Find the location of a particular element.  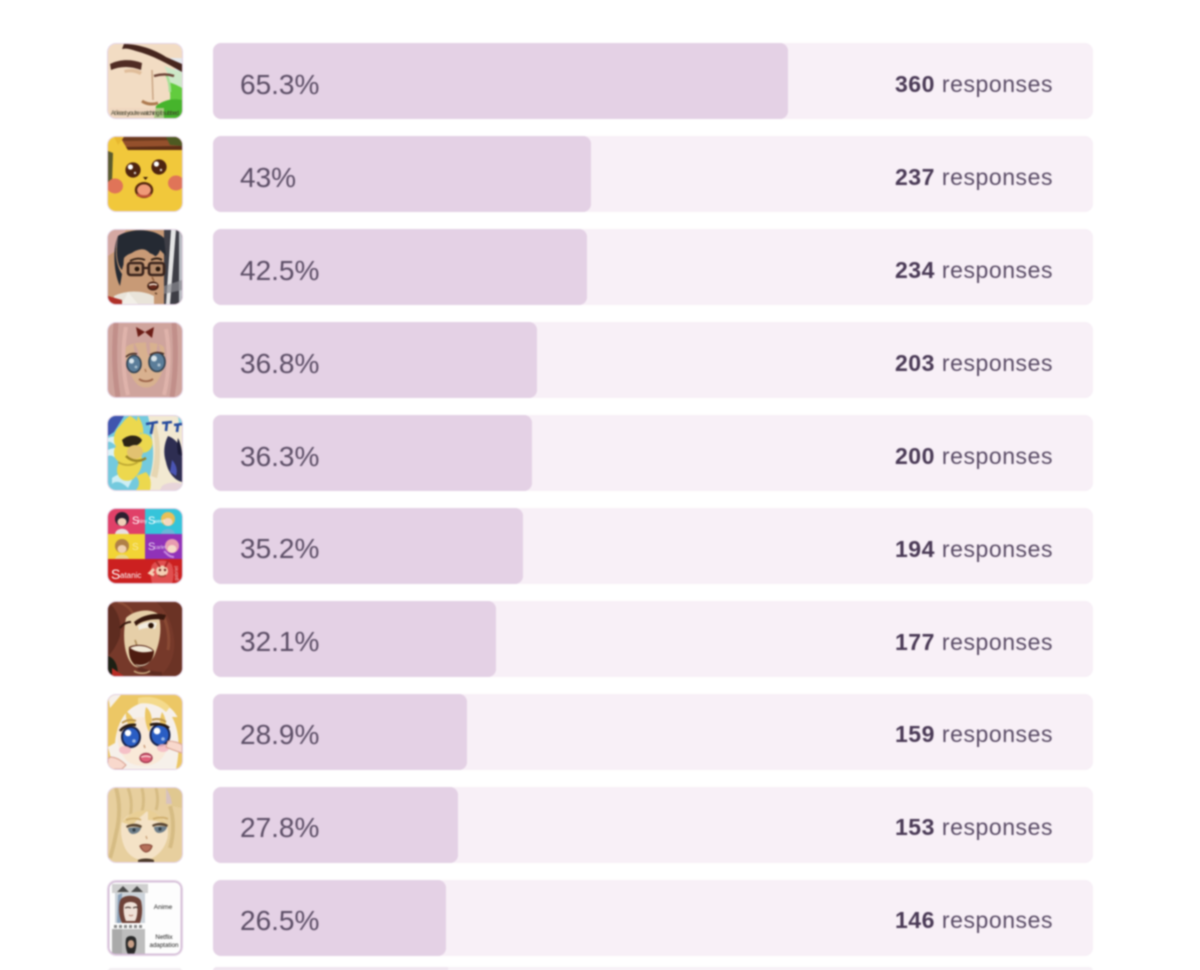

svg-text: Netflix is located at coordinates (164, 937).